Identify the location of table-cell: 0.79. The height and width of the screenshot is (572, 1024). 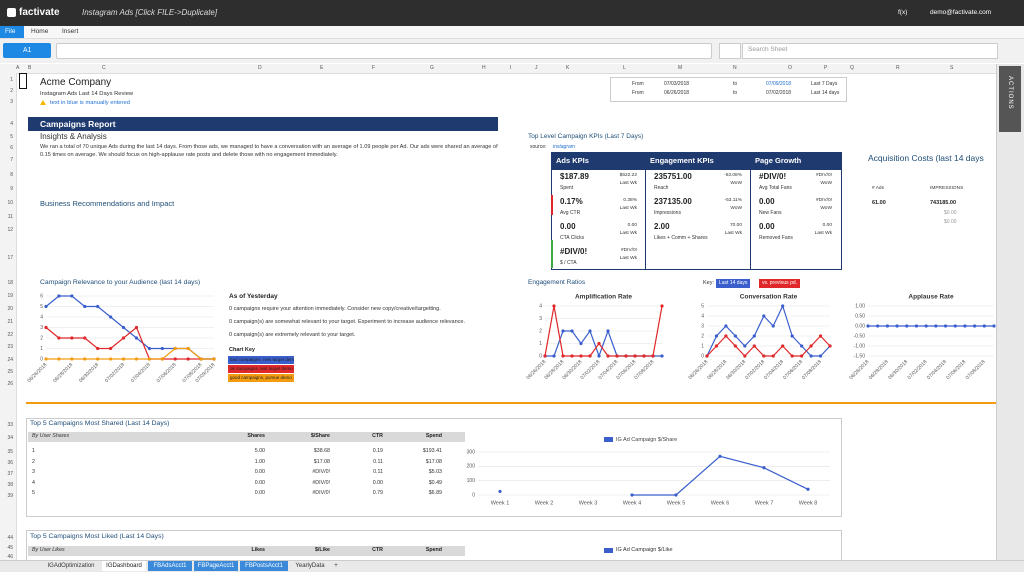
(377, 493).